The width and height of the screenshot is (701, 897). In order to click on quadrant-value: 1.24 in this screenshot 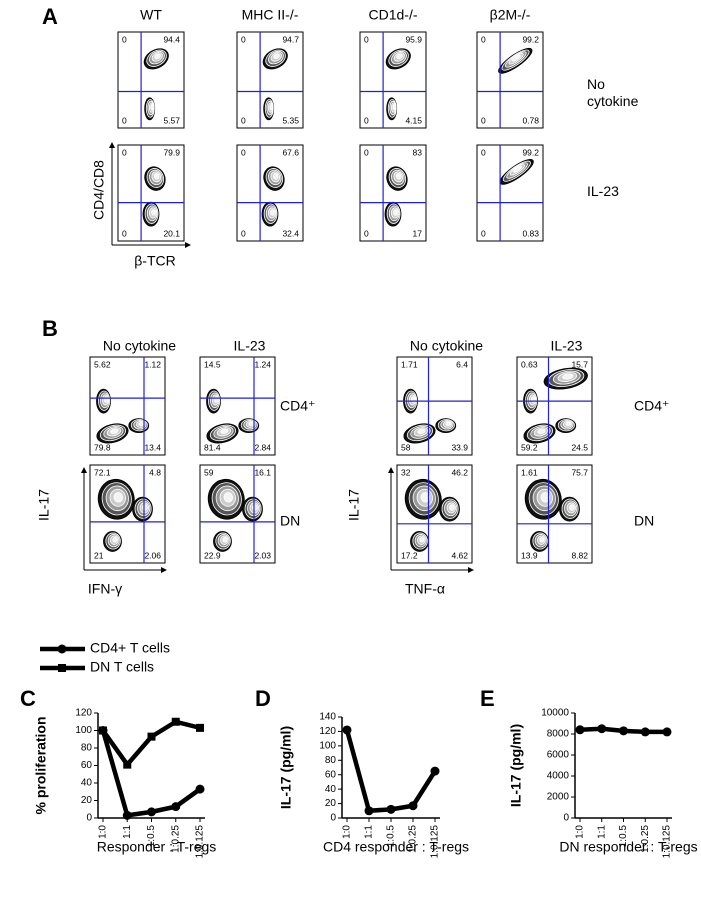, I will do `click(262, 364)`.